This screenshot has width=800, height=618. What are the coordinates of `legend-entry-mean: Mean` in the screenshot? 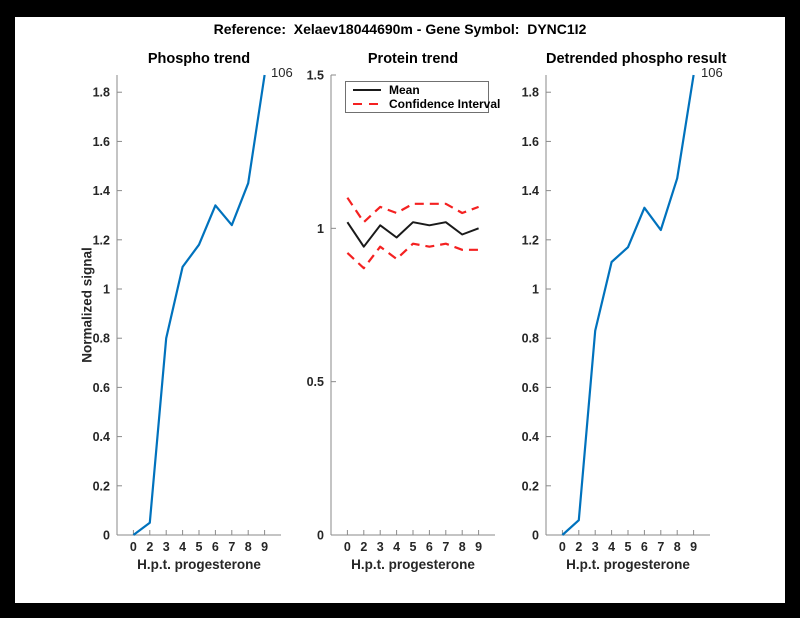 It's located at (417, 90).